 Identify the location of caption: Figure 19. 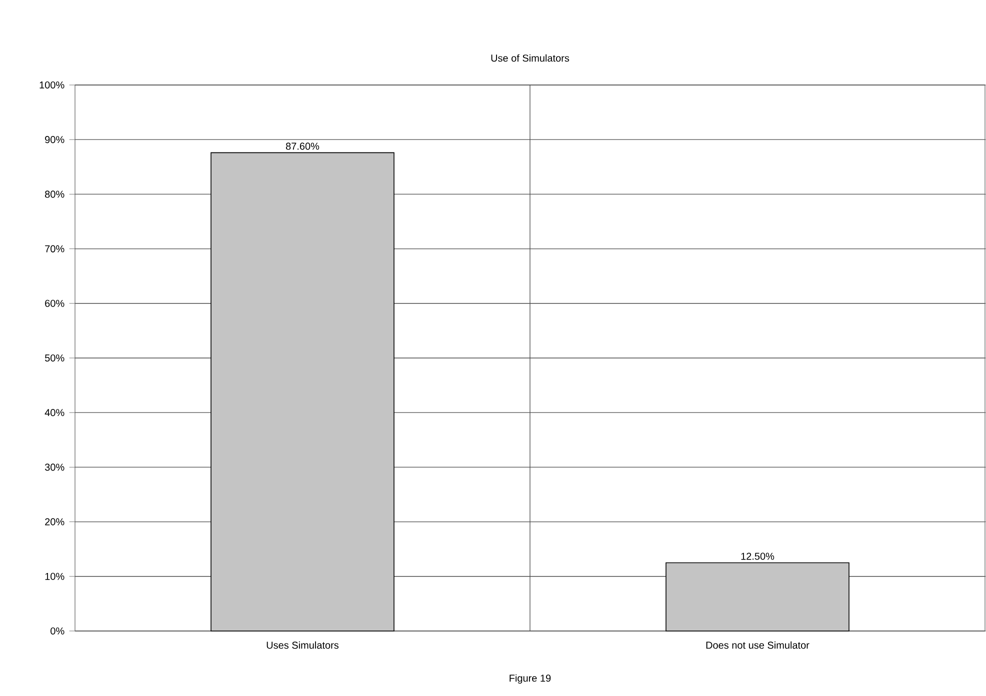
(530, 679).